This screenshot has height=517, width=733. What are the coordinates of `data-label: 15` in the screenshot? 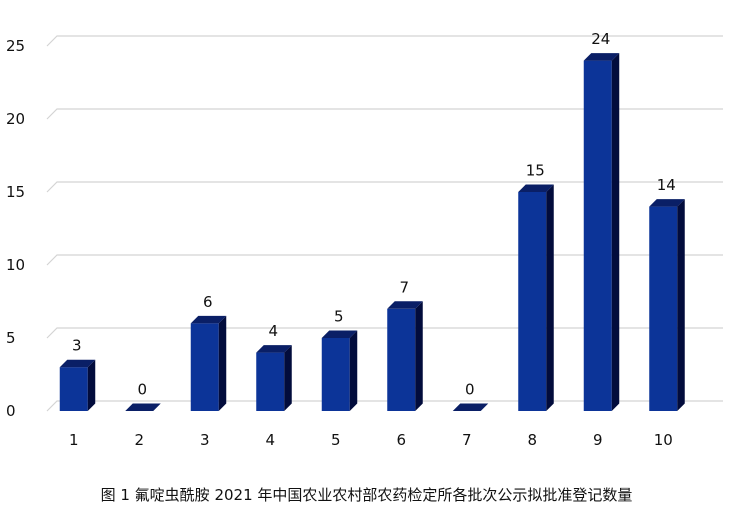 It's located at (535, 171).